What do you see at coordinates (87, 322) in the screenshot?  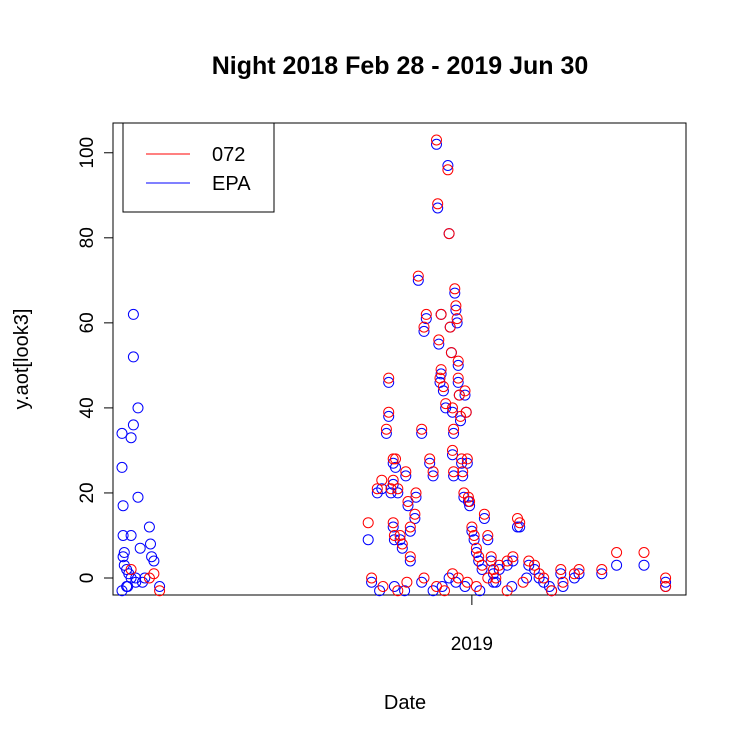 I see `y-tick-label: 60` at bounding box center [87, 322].